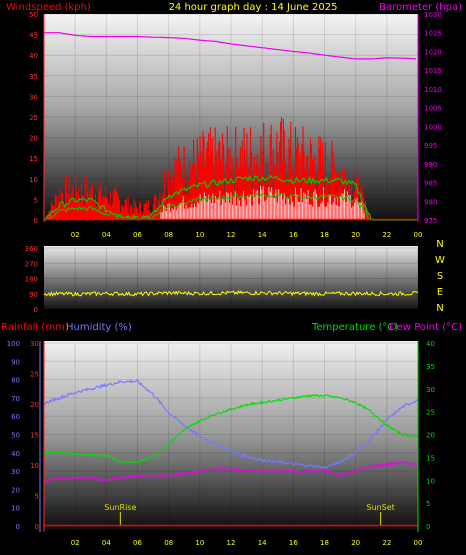  What do you see at coordinates (430, 458) in the screenshot?
I see `temp-y-tick: 15` at bounding box center [430, 458].